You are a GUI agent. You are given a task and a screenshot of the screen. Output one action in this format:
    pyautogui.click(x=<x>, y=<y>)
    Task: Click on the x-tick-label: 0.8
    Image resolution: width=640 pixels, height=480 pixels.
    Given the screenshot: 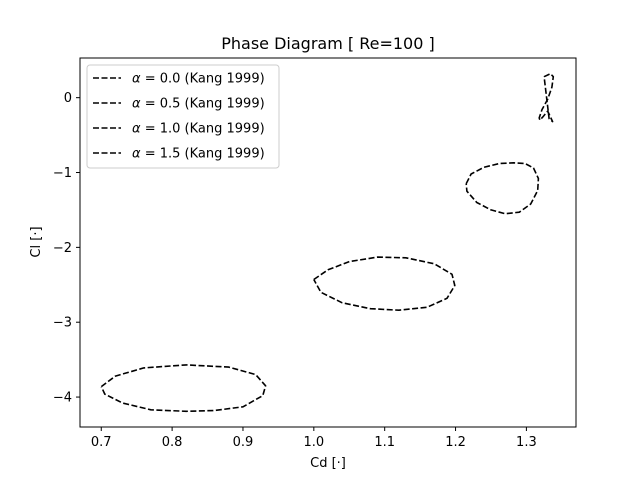 What is the action you would take?
    pyautogui.click(x=172, y=442)
    